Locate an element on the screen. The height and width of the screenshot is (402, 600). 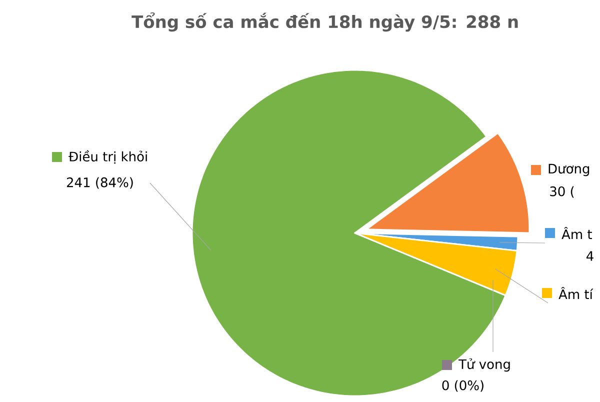
legend-label: Âm tí is located at coordinates (576, 293).